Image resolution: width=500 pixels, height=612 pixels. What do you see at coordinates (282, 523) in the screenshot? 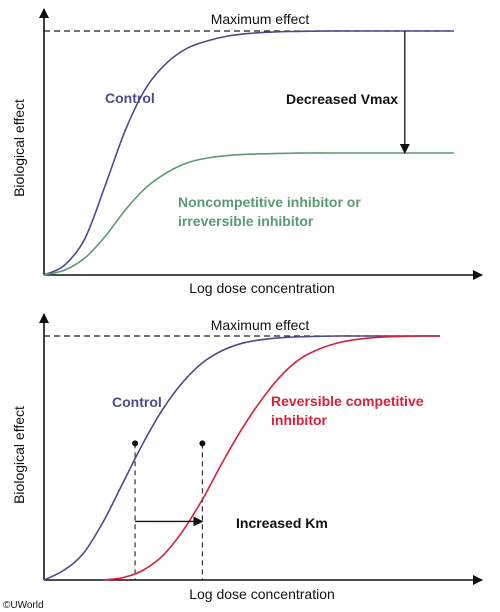
I see `bottom-increased-km-label: Increased Km` at bounding box center [282, 523].